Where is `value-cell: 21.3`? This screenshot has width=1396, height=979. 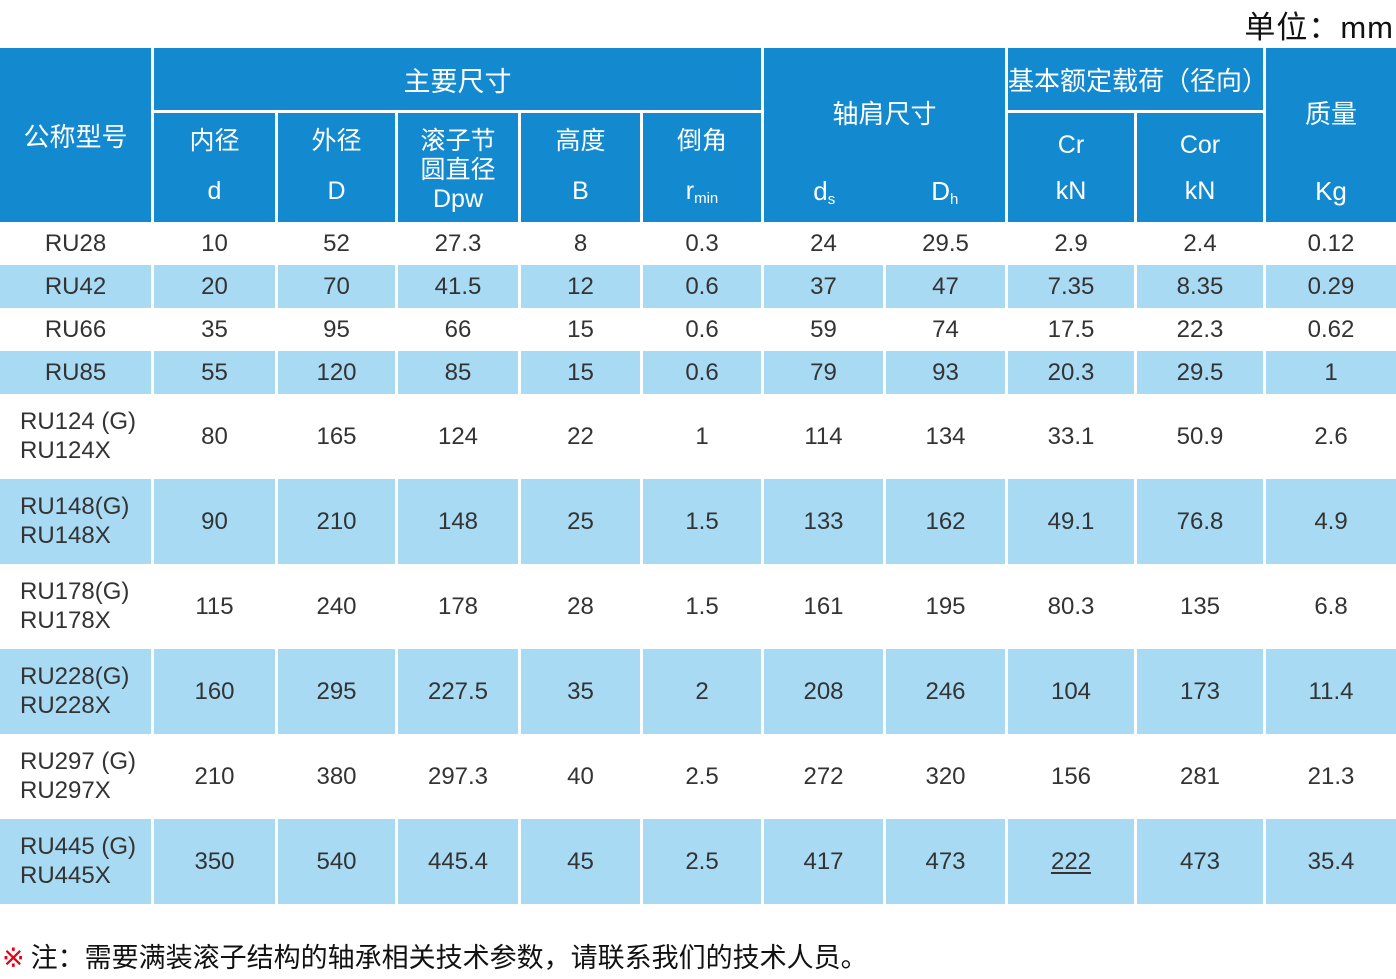 value-cell: 21.3 is located at coordinates (1331, 776).